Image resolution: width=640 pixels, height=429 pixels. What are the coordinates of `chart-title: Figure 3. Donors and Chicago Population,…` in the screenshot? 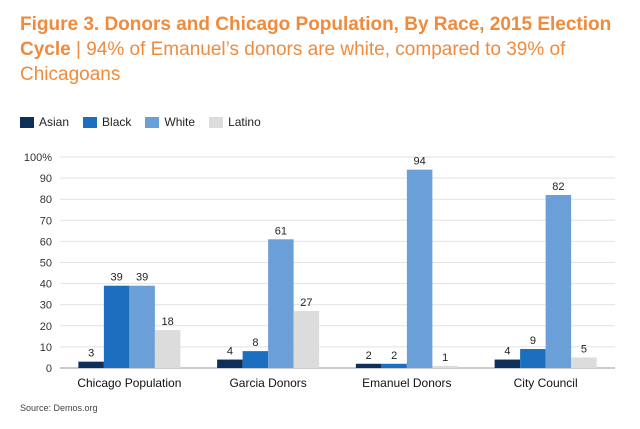 It's located at (316, 37).